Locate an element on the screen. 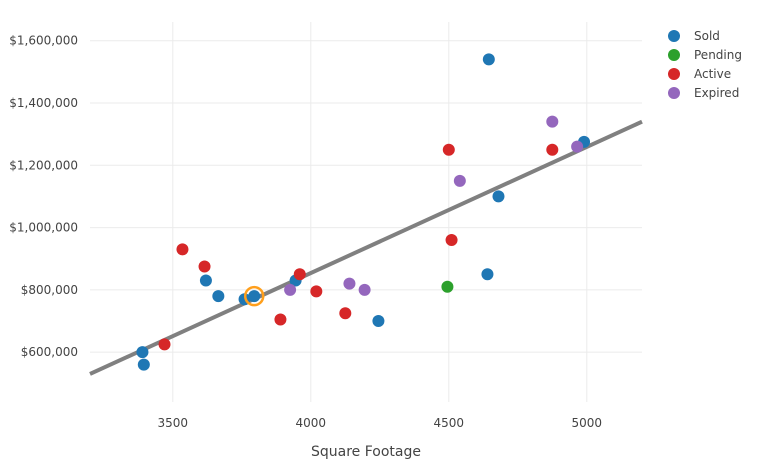 Image resolution: width=760 pixels, height=471 pixels. legend-item-sold: Sold is located at coordinates (694, 36).